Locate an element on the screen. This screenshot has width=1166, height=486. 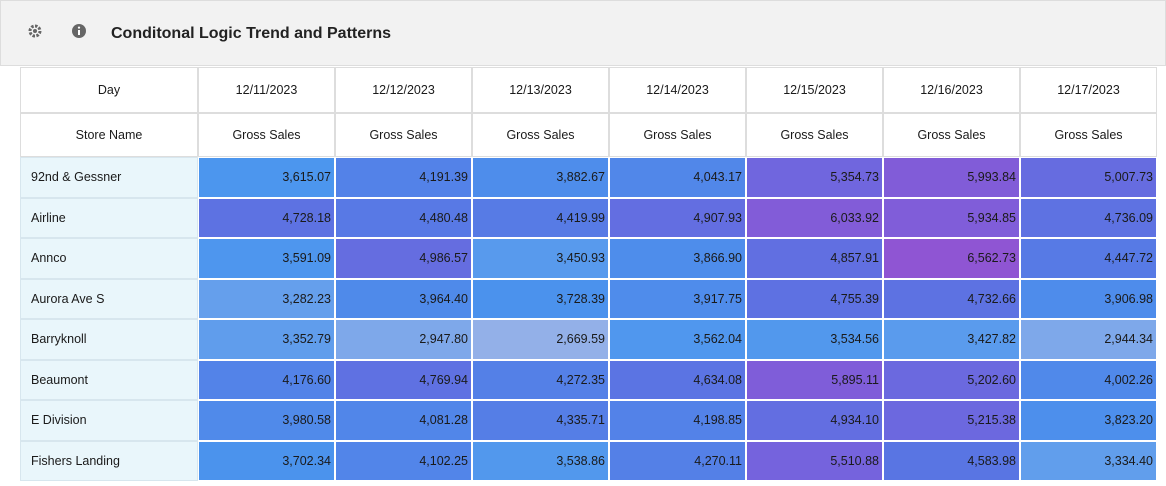
store-name: Aurora Ave S is located at coordinates (109, 298).